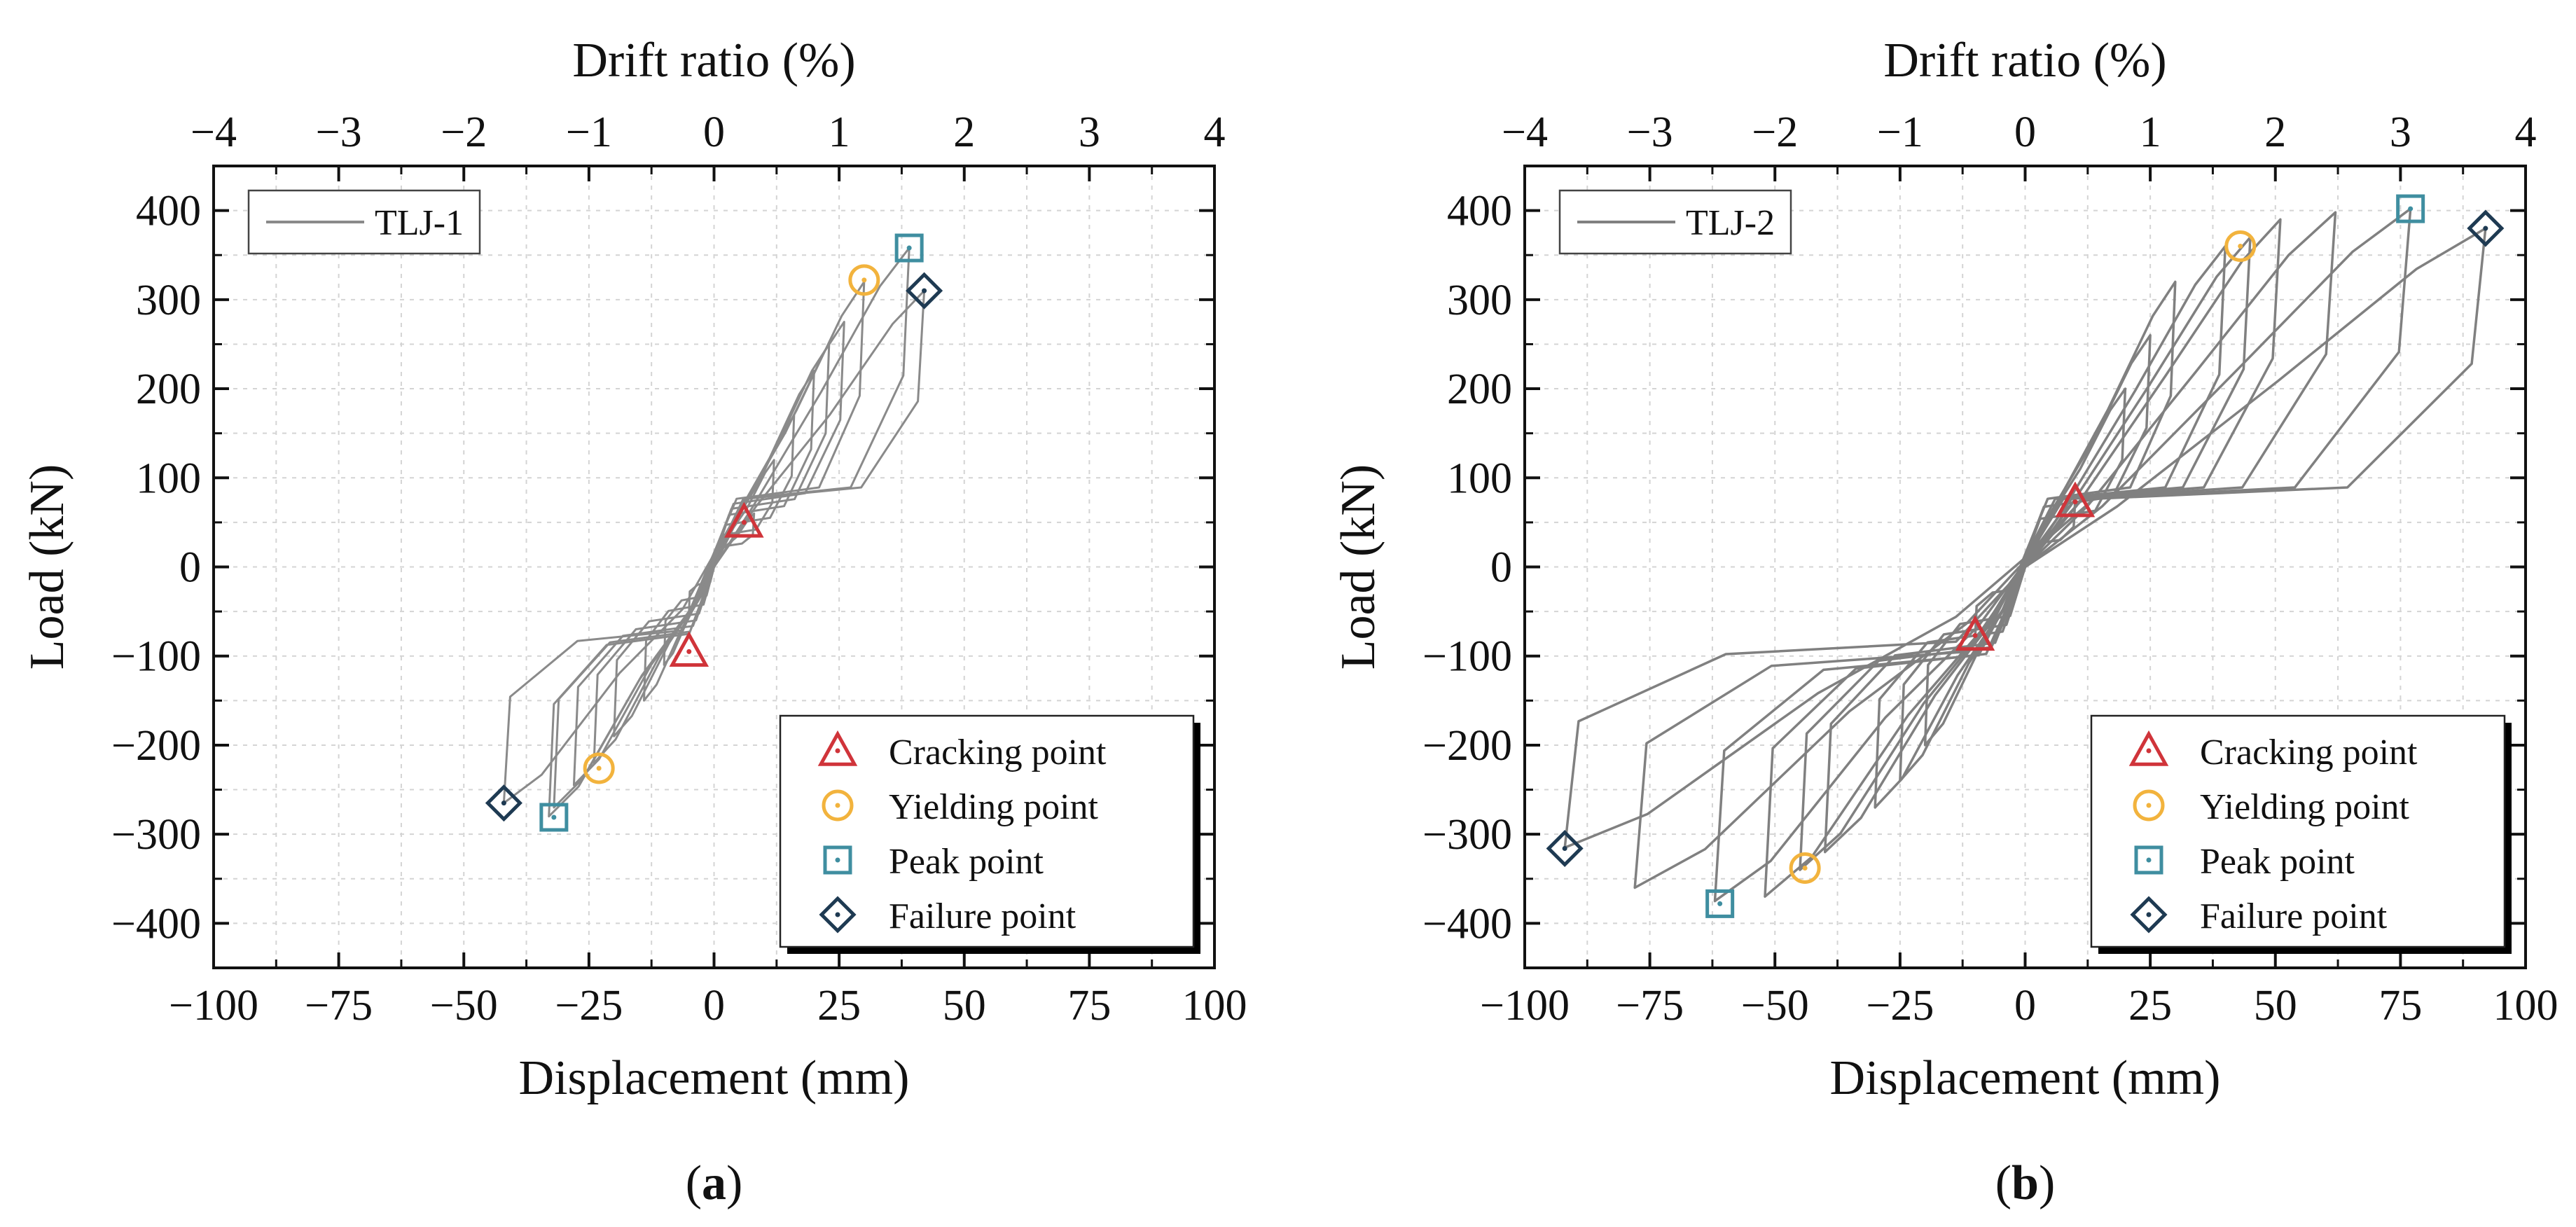 This screenshot has width=2576, height=1227. Describe the element at coordinates (967, 862) in the screenshot. I see `legend-series-label: Peak point` at that location.